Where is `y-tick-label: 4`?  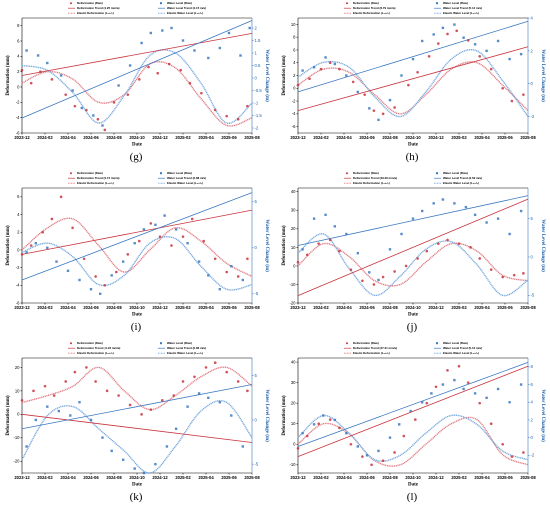 y-tick-label: 4 is located at coordinates (18, 56).